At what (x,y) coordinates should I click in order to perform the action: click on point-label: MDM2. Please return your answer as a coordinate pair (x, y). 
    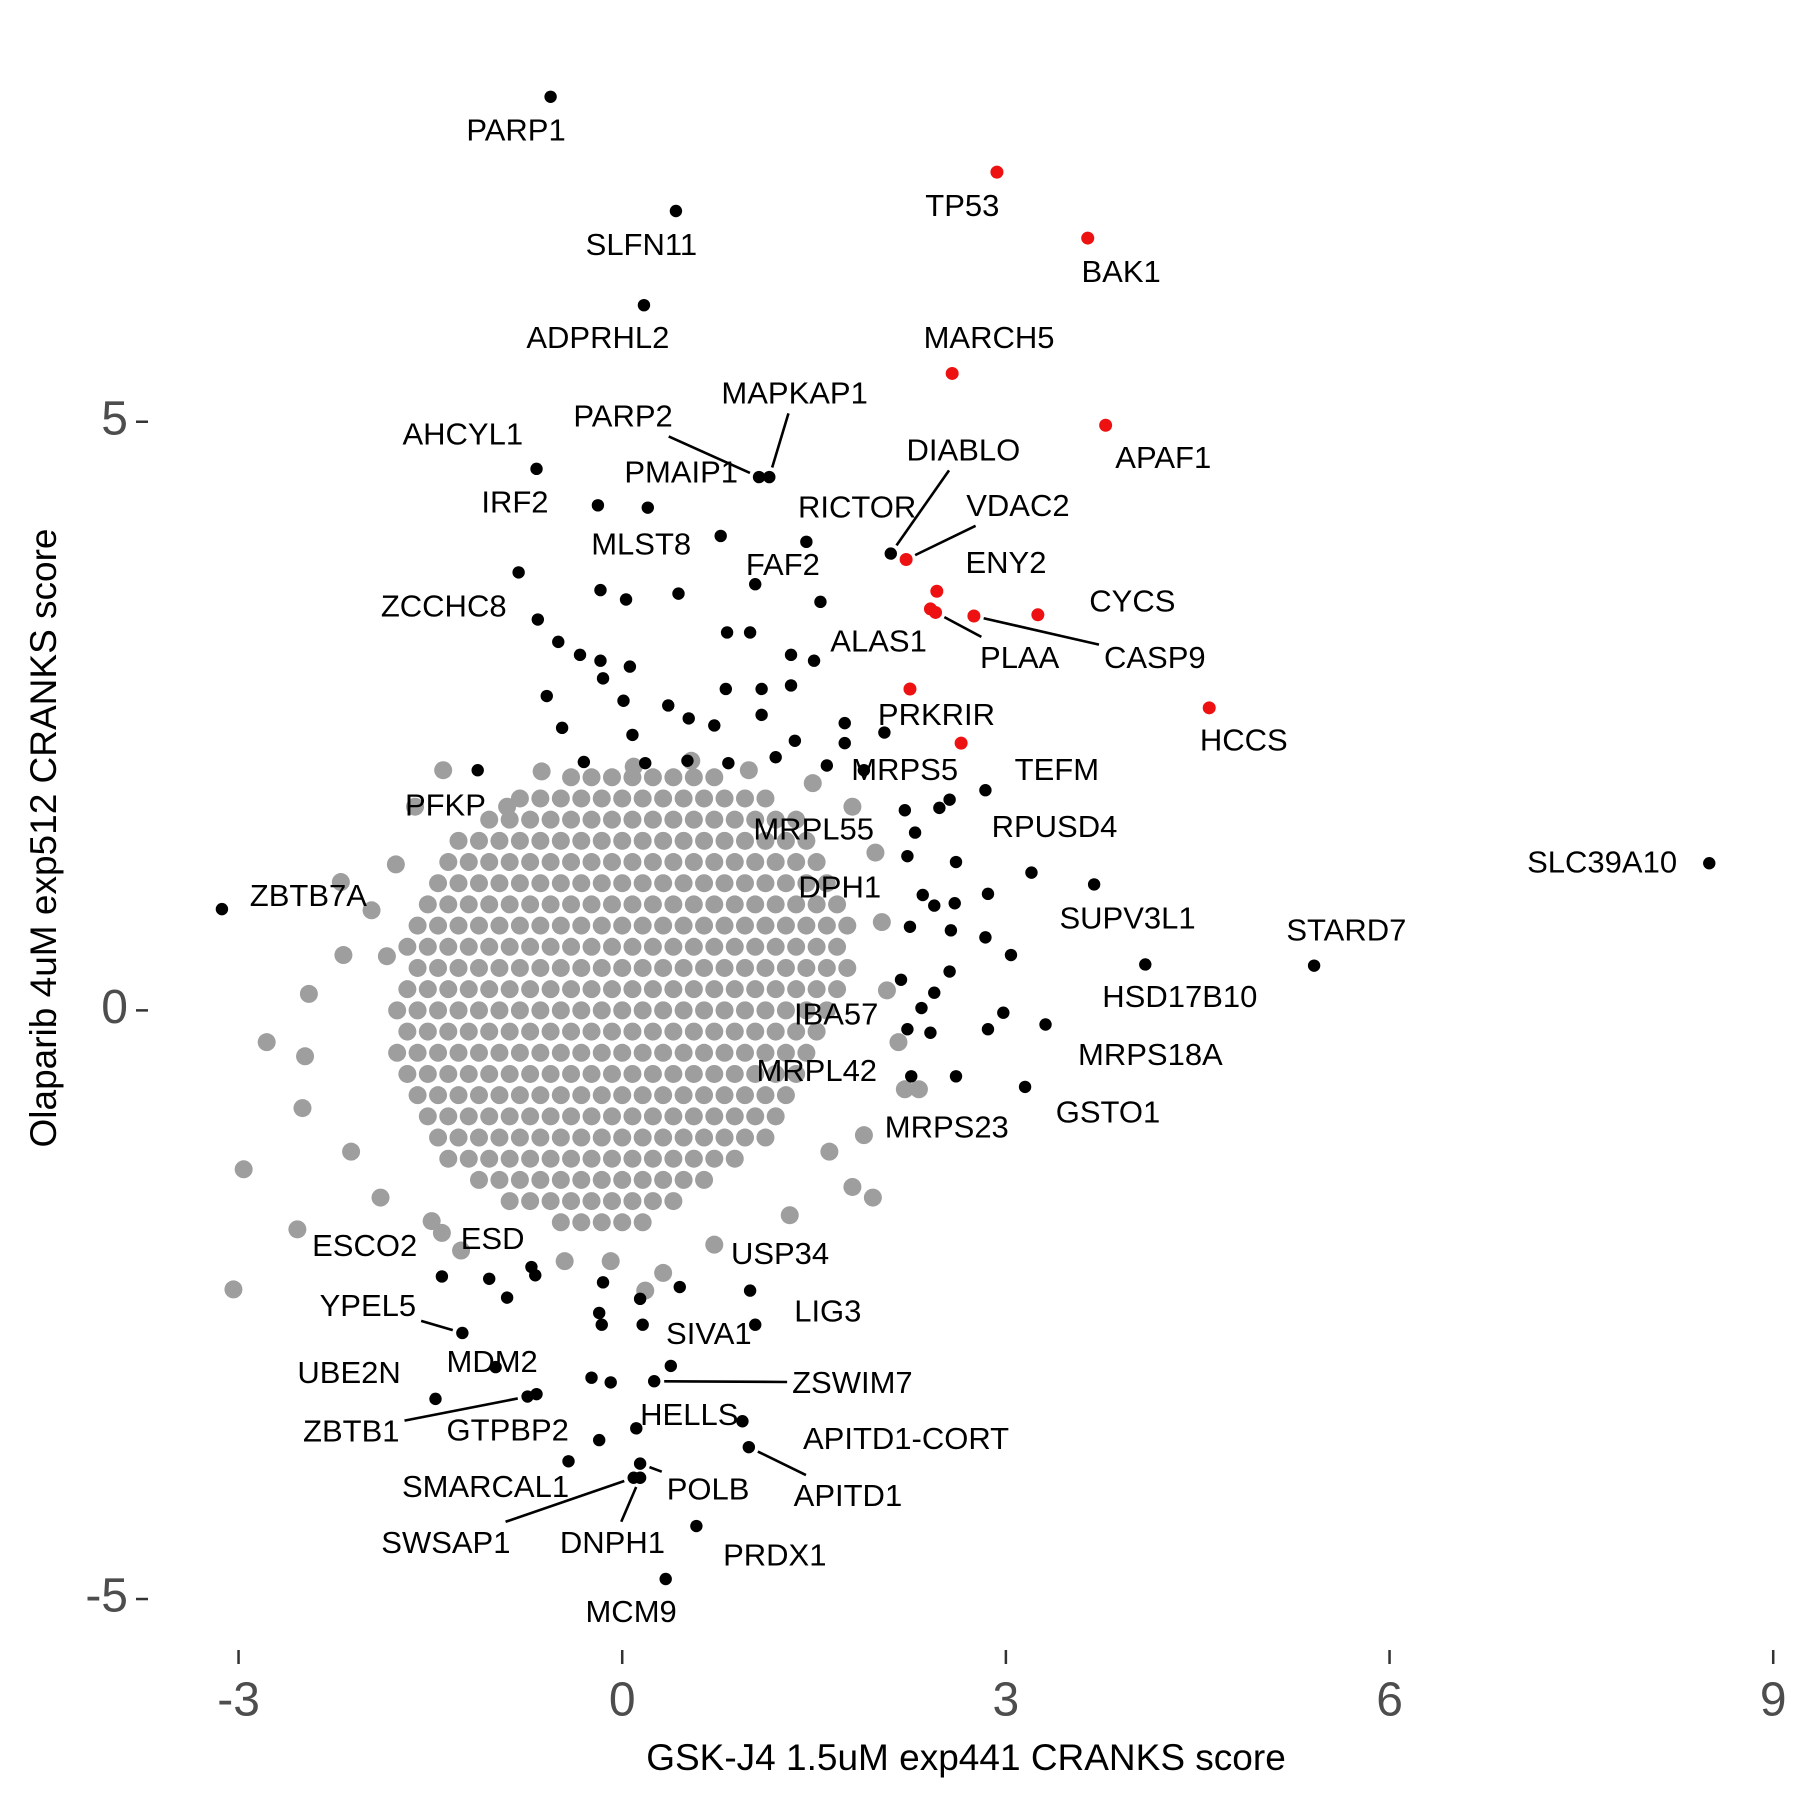
    Looking at the image, I should click on (492, 1361).